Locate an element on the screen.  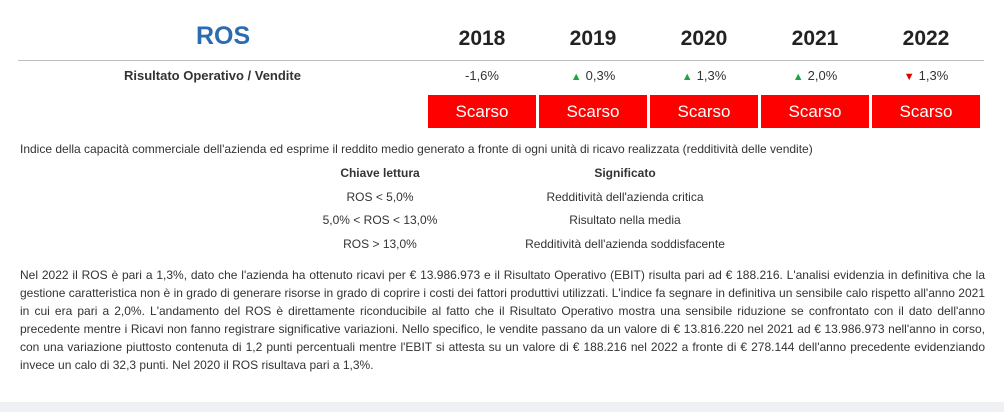
key-header: Chiave lettura is located at coordinates (380, 173).